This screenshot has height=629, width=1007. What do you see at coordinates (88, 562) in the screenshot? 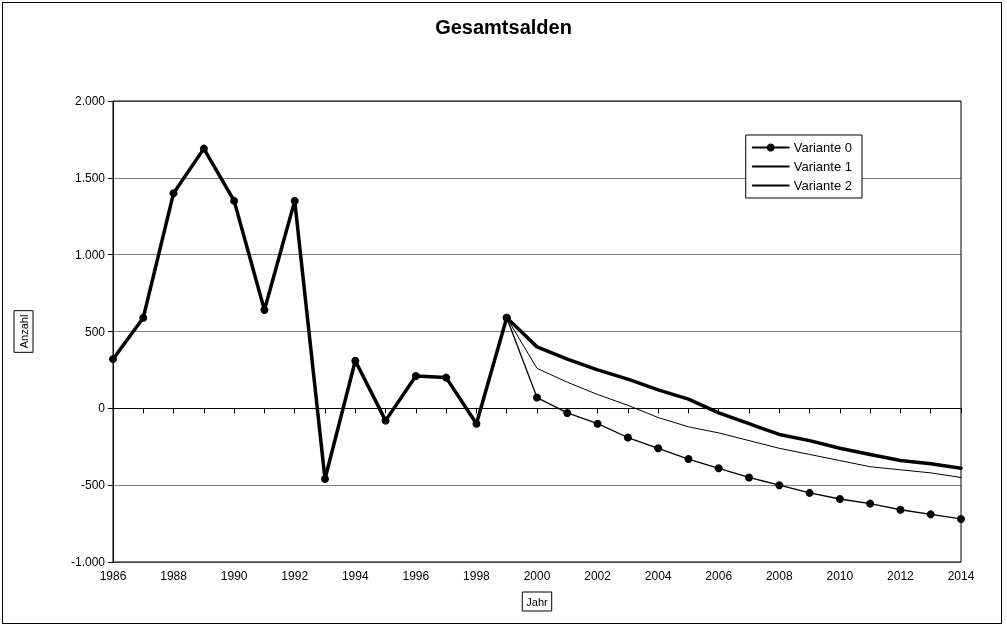
I see `y-tick-label: -1.000` at bounding box center [88, 562].